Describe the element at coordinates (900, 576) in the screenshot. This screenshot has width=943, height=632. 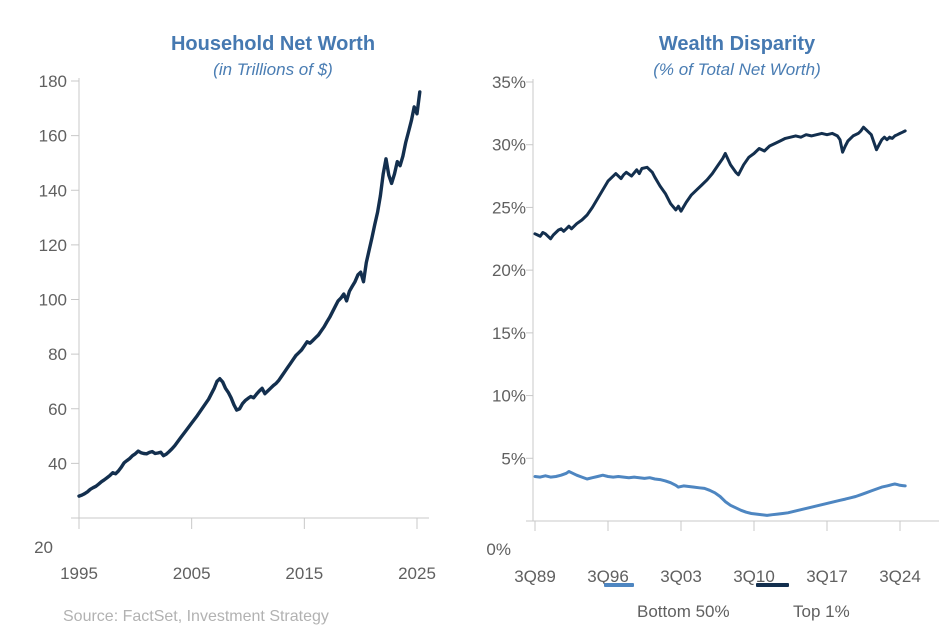
I see `x-axis-tick-label: 3Q24` at that location.